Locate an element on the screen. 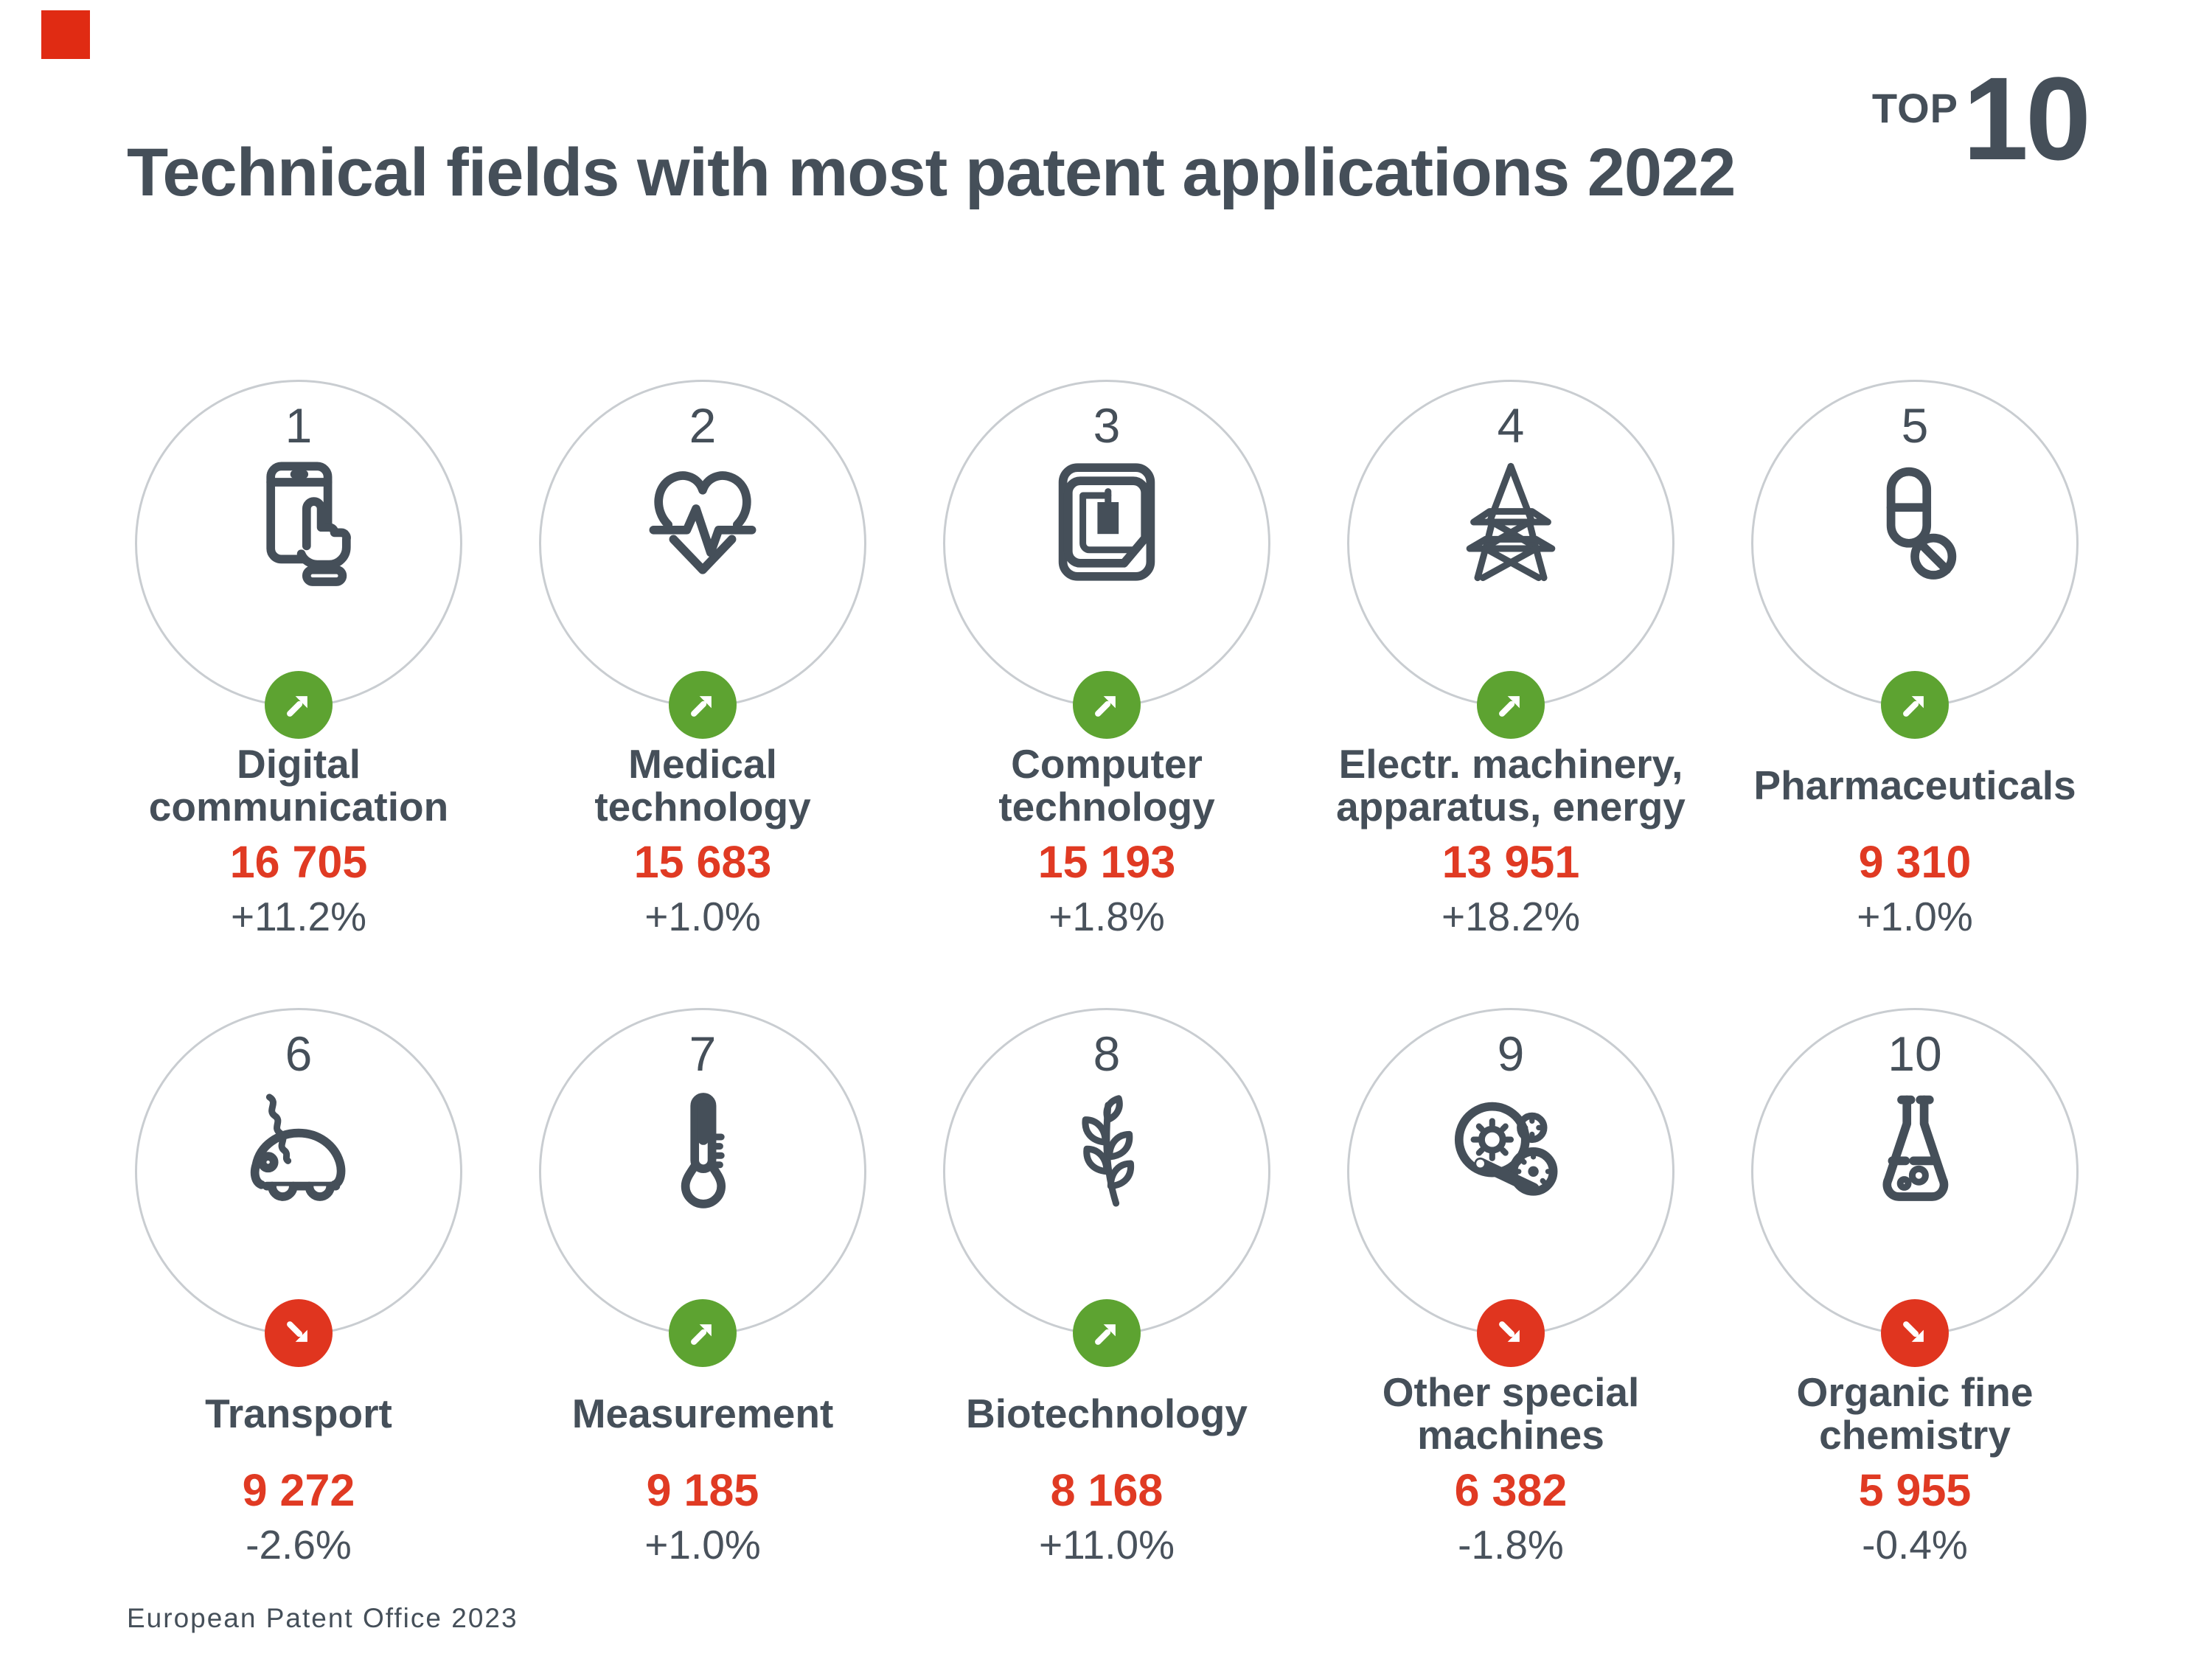 The width and height of the screenshot is (2212, 1659). item-pharmaceuticals: 5 Pharmaceuticals 9 310 is located at coordinates (1915, 658).